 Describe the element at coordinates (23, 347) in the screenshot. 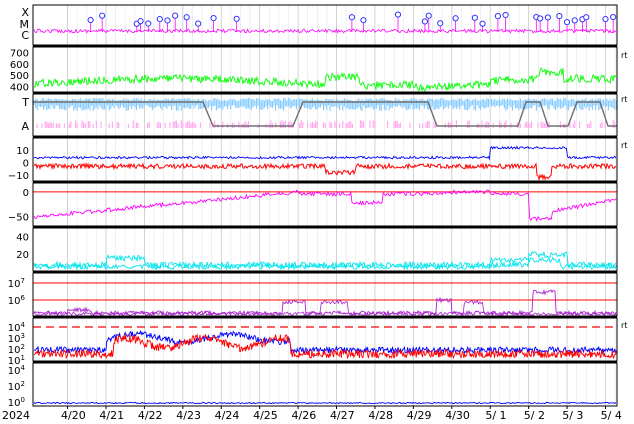

I see `electron-tick-exponent: 2` at that location.